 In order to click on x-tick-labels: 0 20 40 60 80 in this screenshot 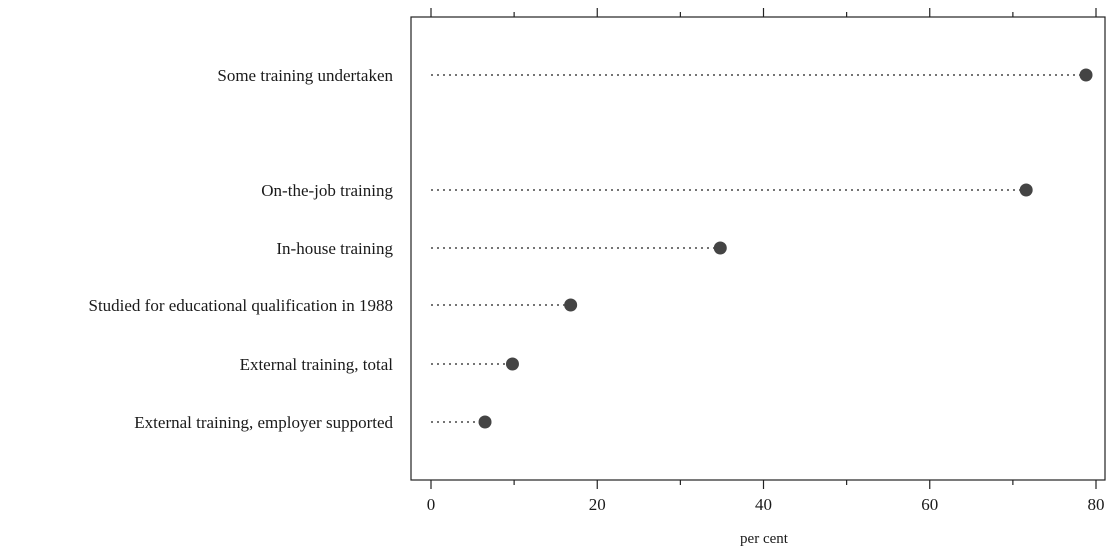, I will do `click(766, 504)`.